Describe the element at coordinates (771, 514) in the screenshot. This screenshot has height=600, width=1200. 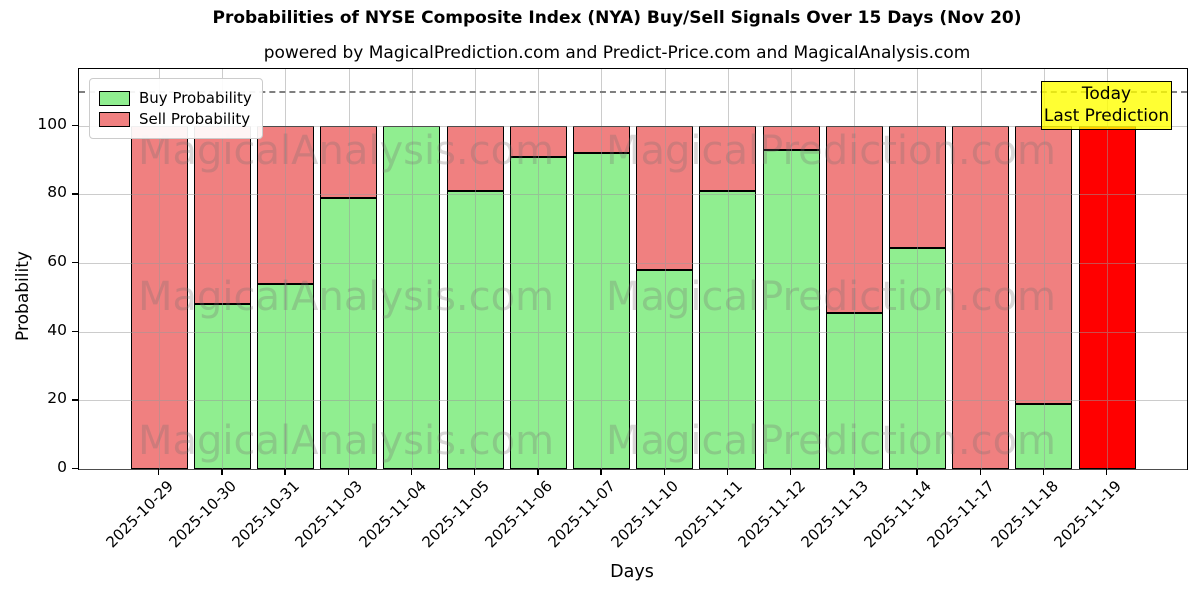
I see `x-tick-label: 2025-11-12` at that location.